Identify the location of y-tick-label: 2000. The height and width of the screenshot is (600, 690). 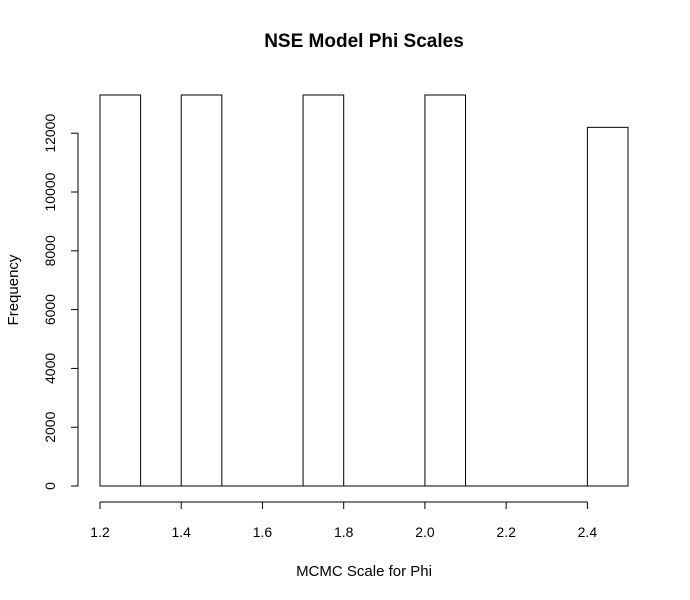
(50, 426).